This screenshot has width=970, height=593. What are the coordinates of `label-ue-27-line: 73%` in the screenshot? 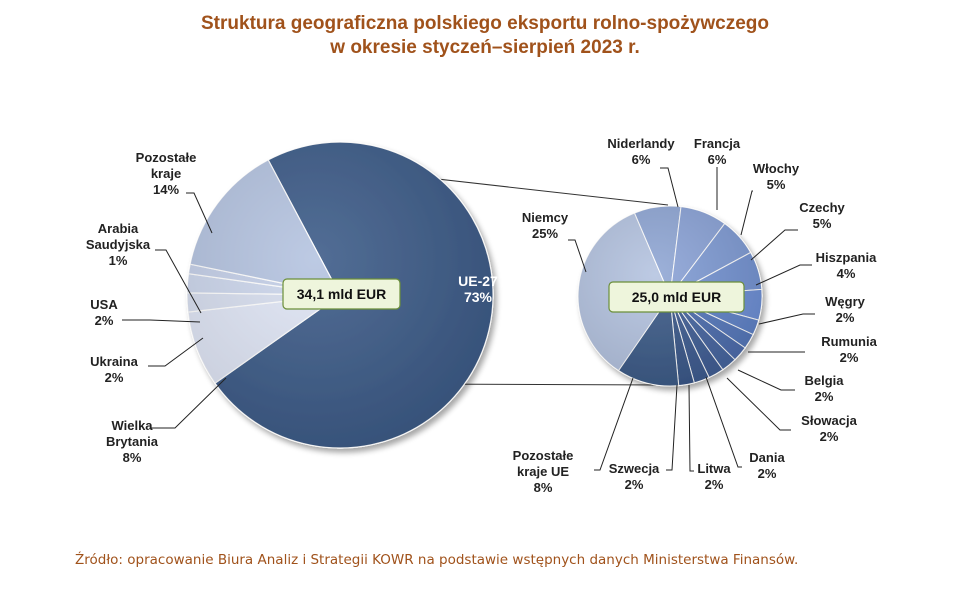 It's located at (478, 297).